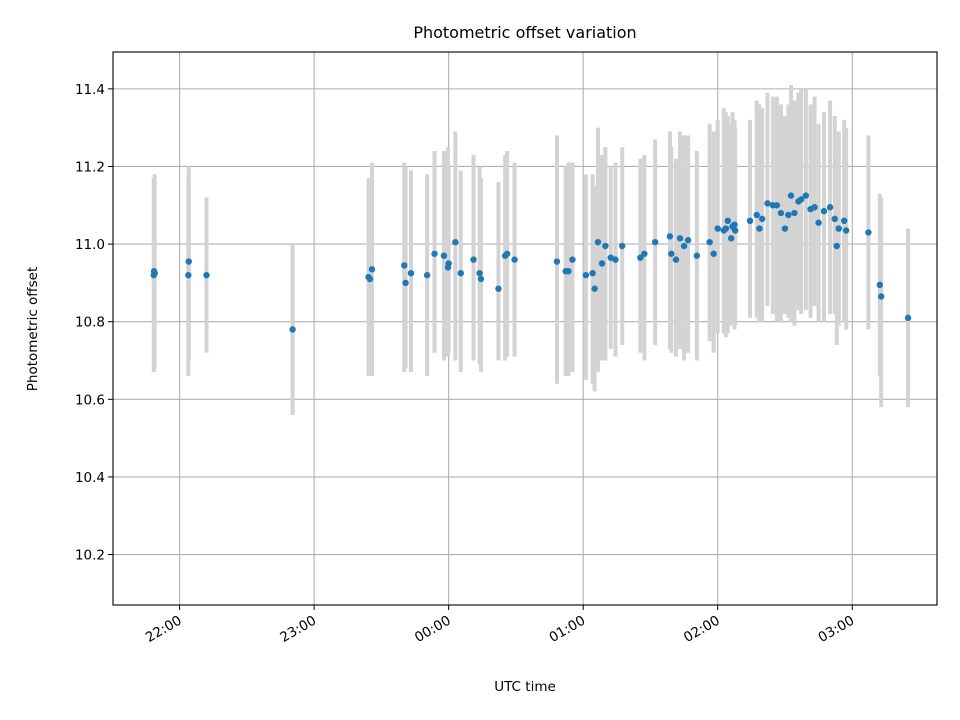 The height and width of the screenshot is (720, 960). Describe the element at coordinates (90, 167) in the screenshot. I see `y-tick-label: 11.2` at that location.